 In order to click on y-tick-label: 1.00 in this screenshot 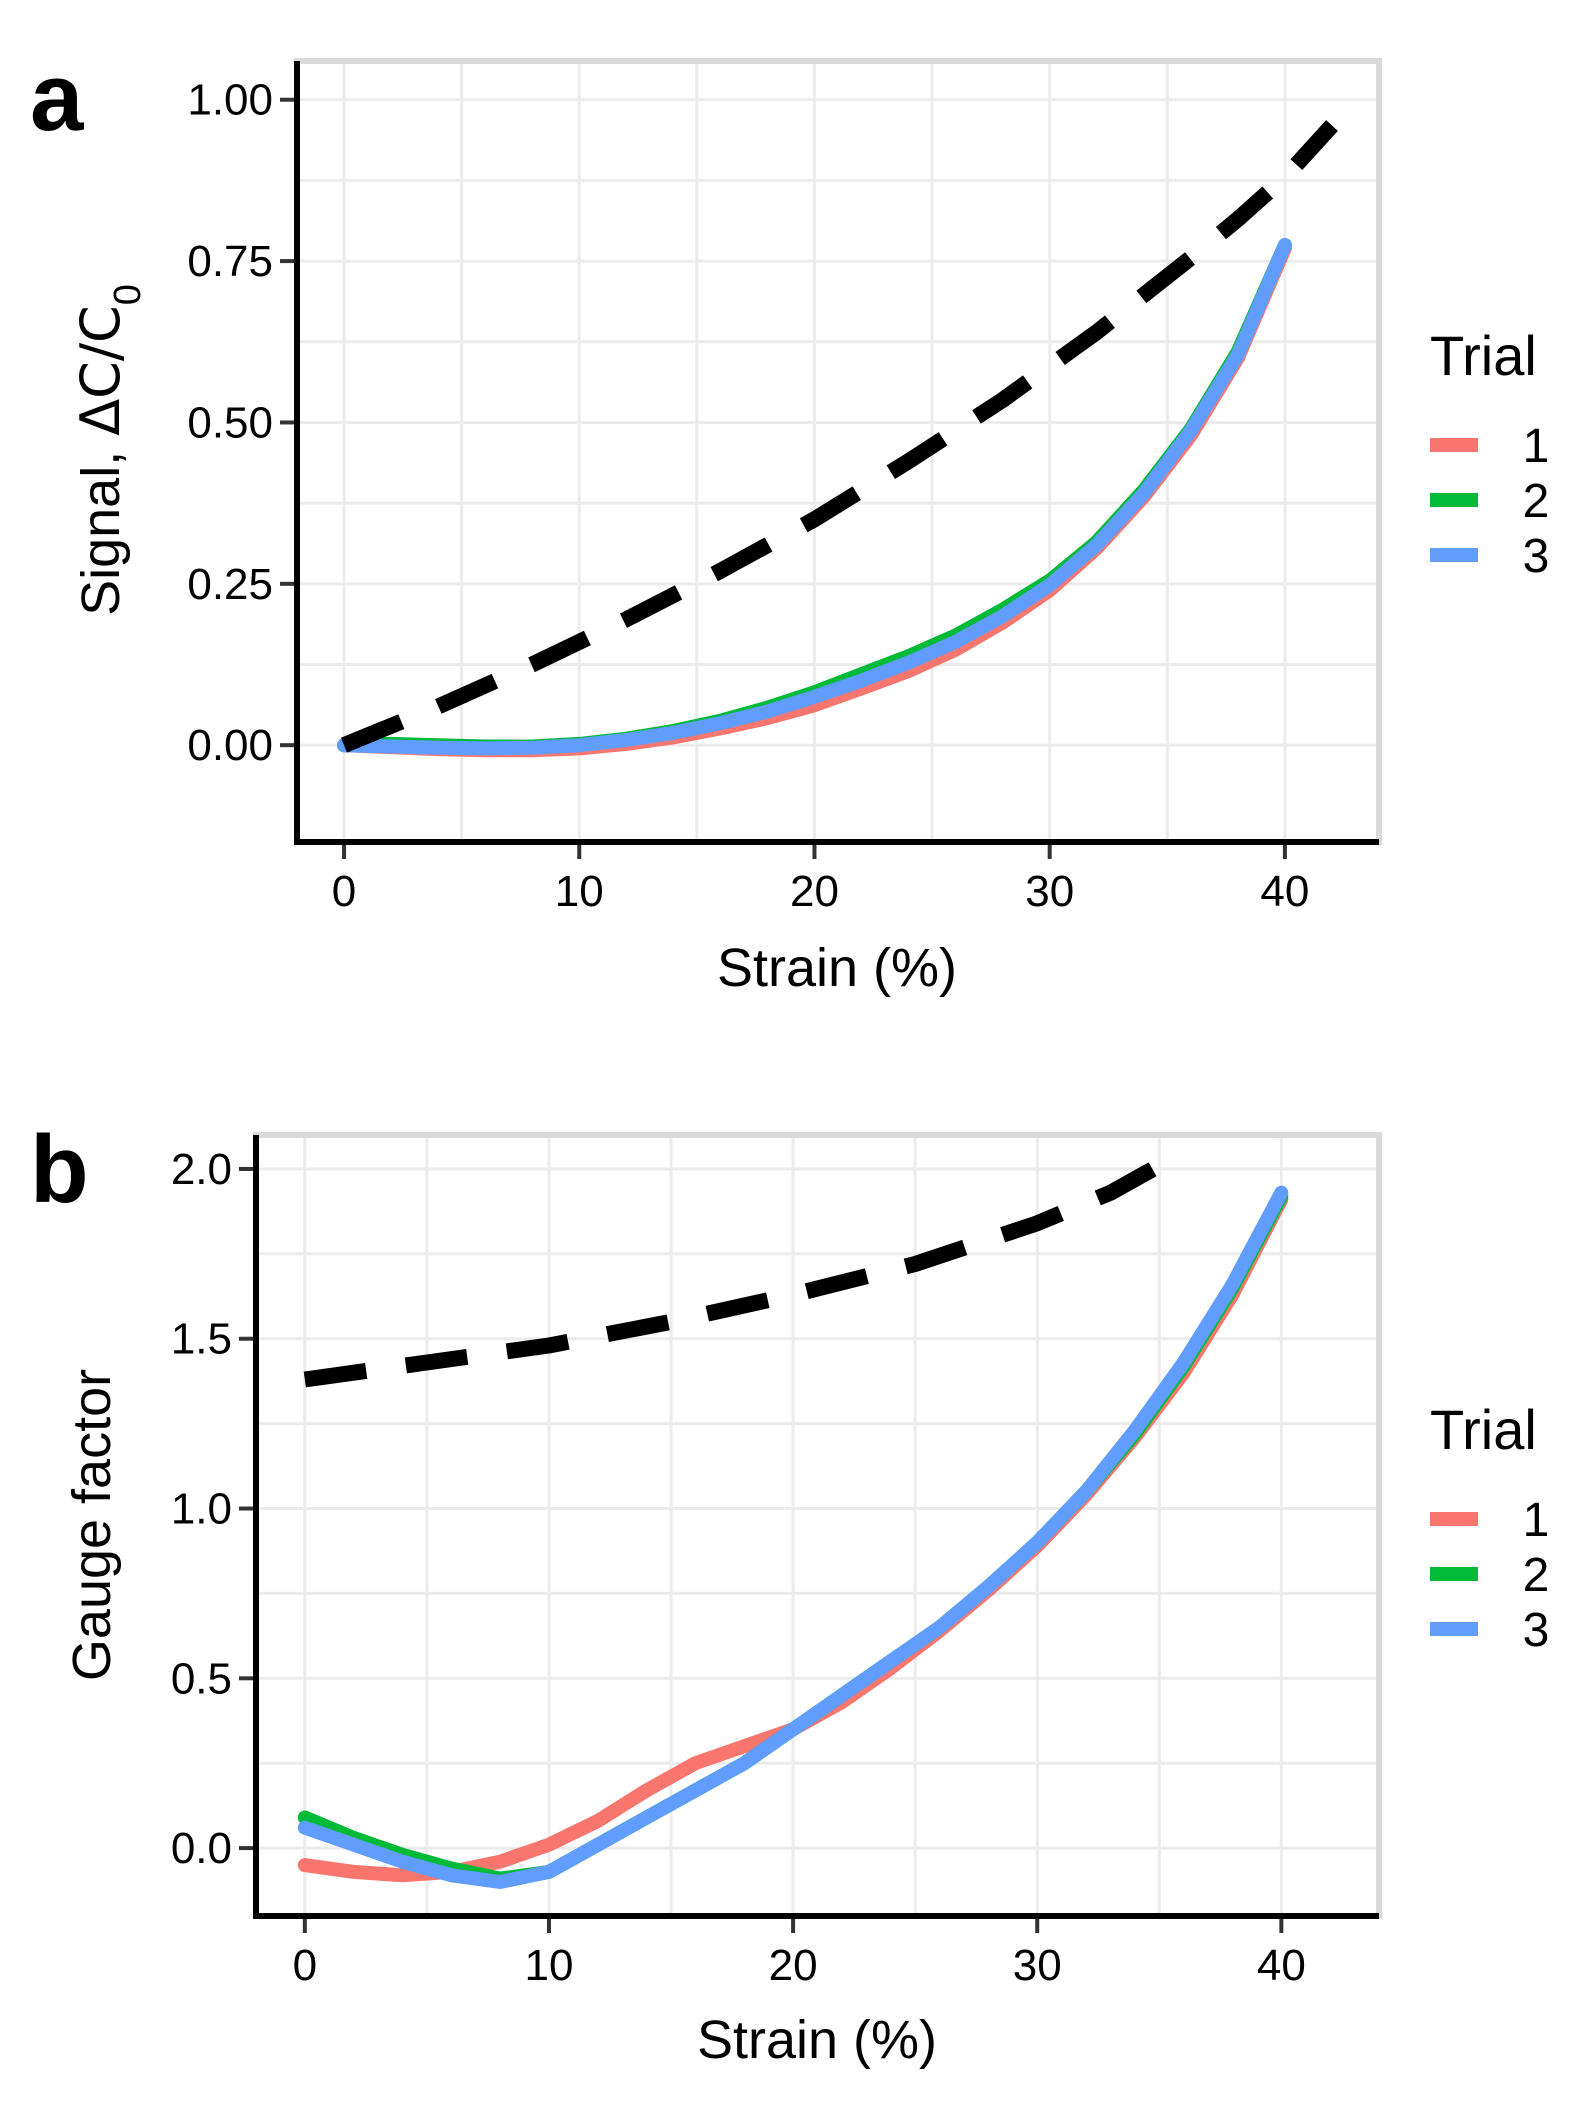, I will do `click(230, 100)`.